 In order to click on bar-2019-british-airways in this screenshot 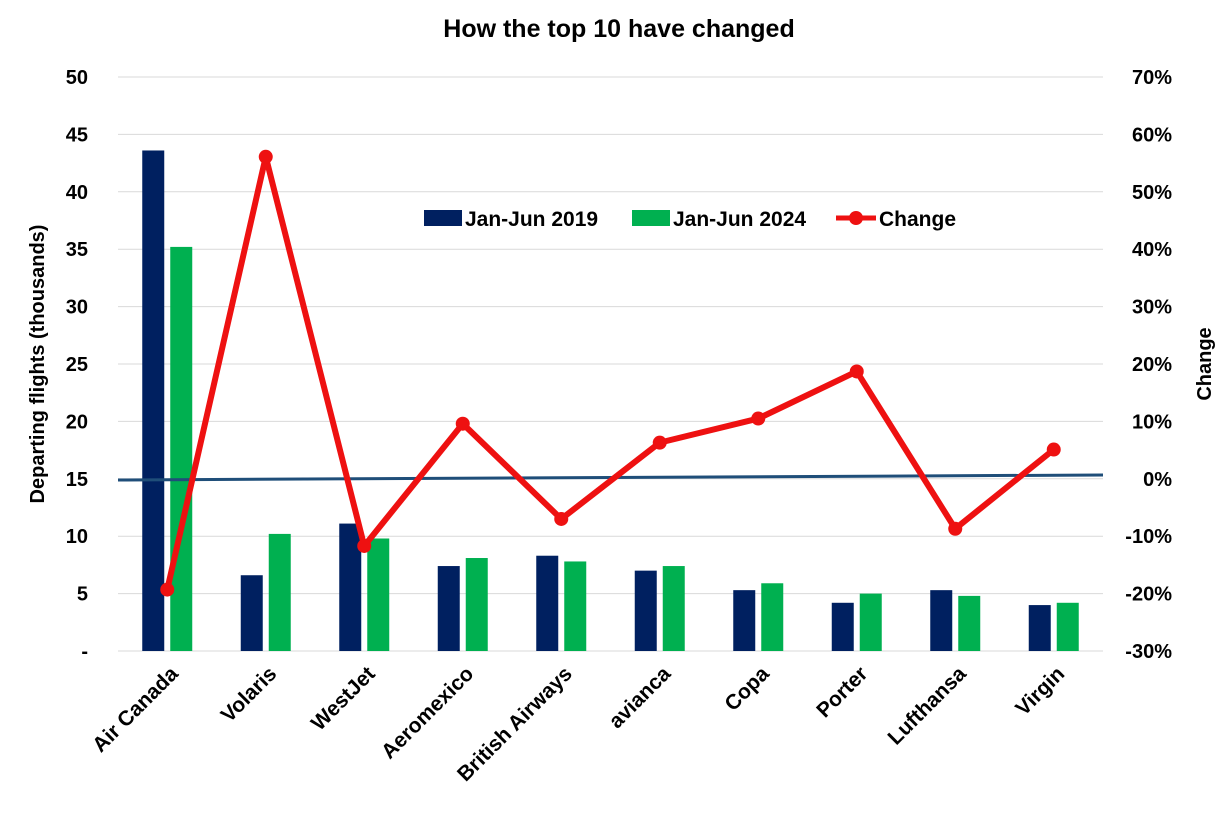, I will do `click(547, 603)`.